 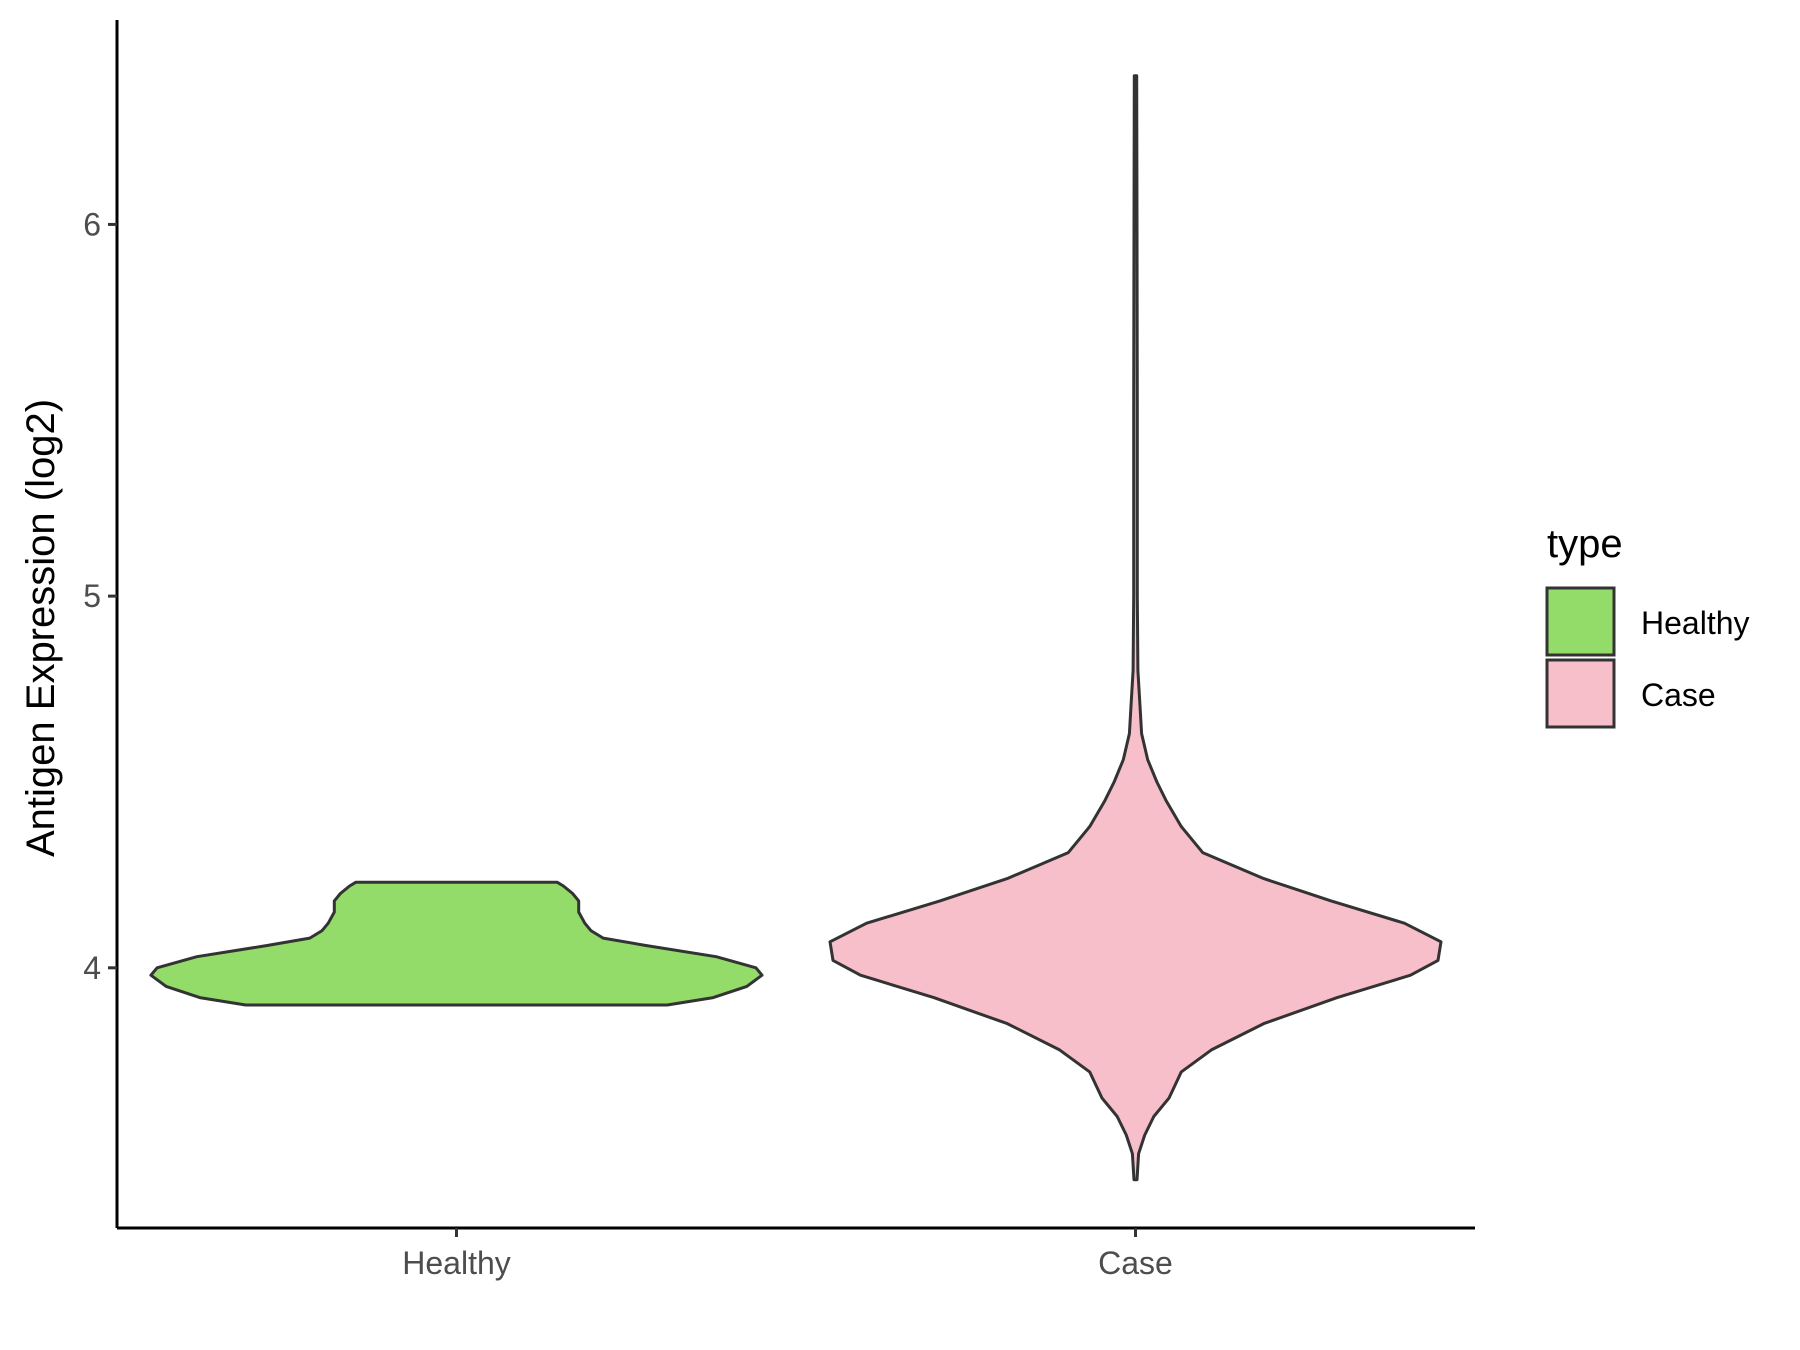 I want to click on x-axis: Healthy Case, so click(x=796, y=1253).